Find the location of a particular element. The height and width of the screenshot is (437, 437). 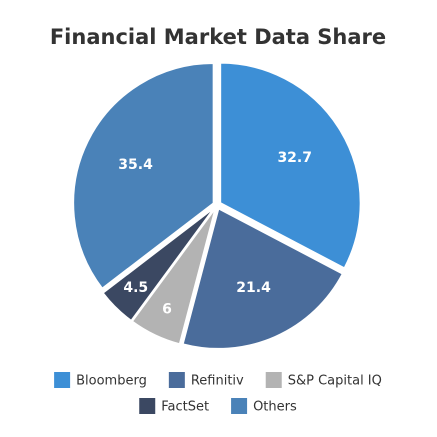

legend-label: Bloomberg is located at coordinates (111, 381).